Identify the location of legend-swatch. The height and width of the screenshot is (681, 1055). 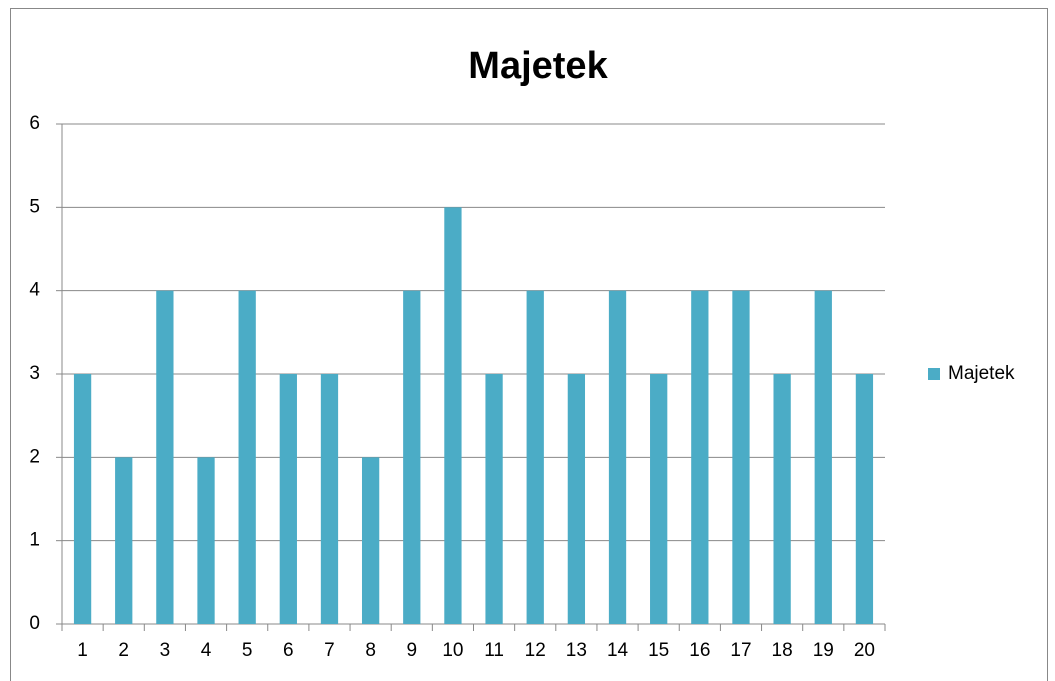
(934, 374).